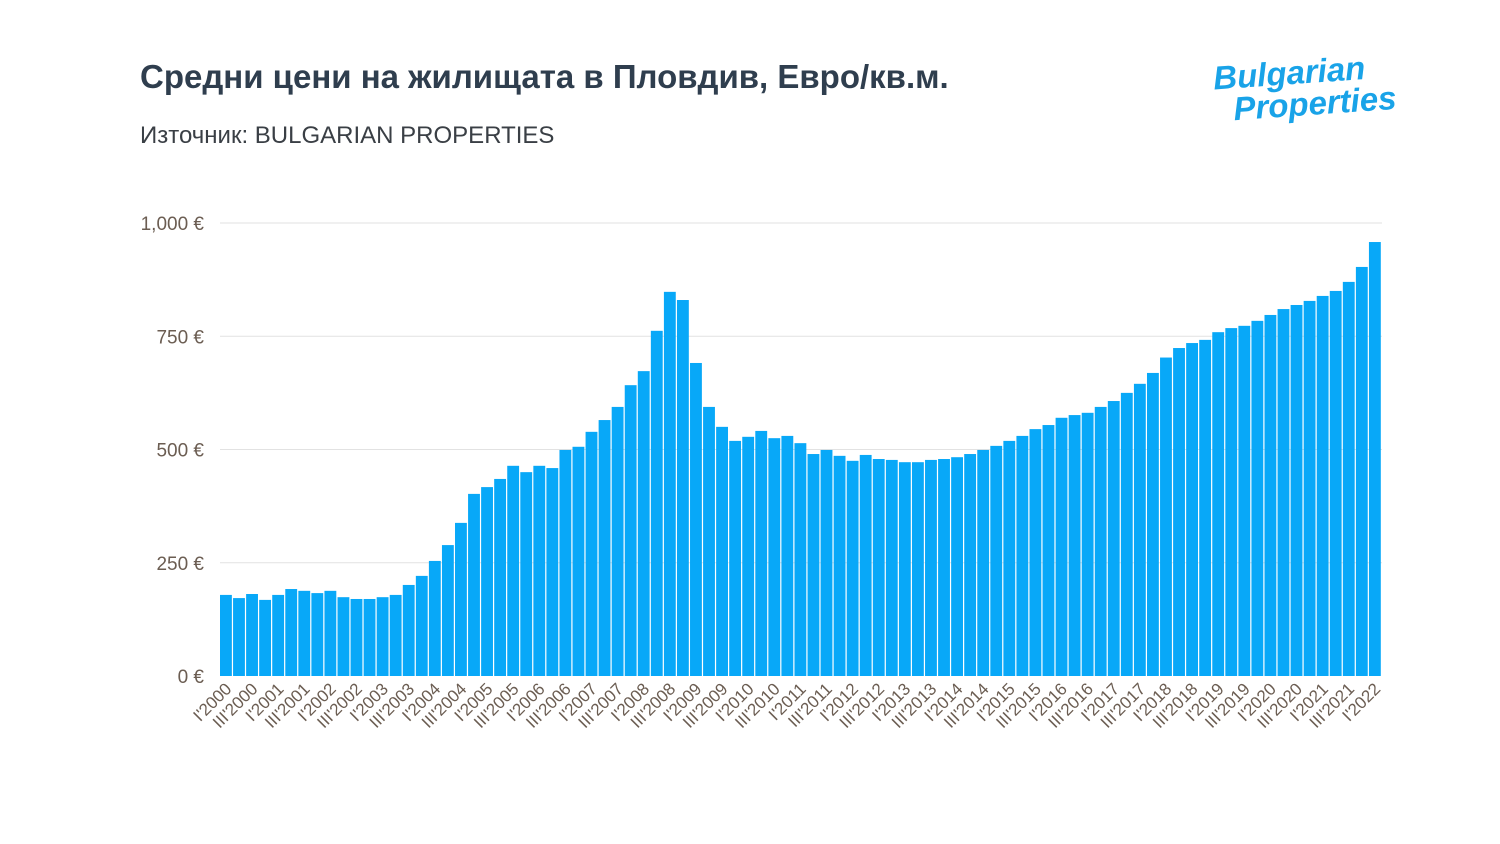 This screenshot has height=844, width=1500. Describe the element at coordinates (347, 135) in the screenshot. I see `chart-subtitle: Източник: BULGARIAN PROPERTIES` at that location.